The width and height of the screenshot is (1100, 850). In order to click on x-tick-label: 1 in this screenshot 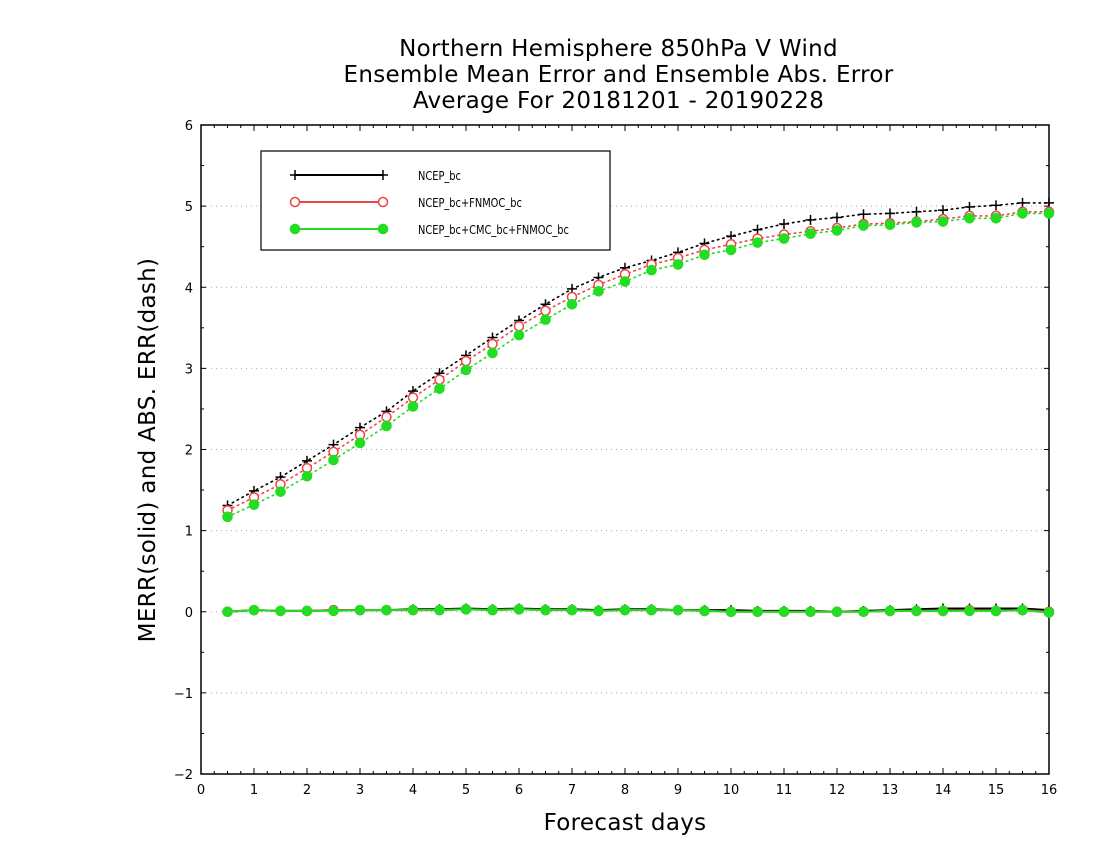, I will do `click(254, 790)`.